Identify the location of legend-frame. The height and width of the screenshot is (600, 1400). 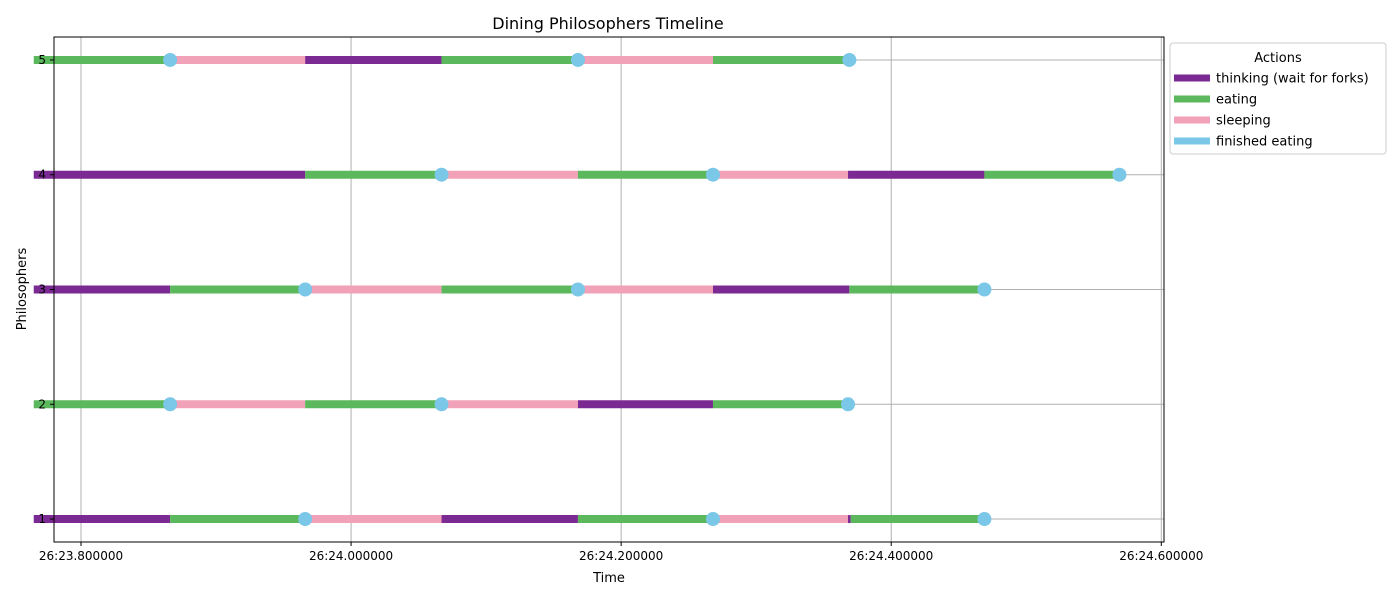
(1278, 98).